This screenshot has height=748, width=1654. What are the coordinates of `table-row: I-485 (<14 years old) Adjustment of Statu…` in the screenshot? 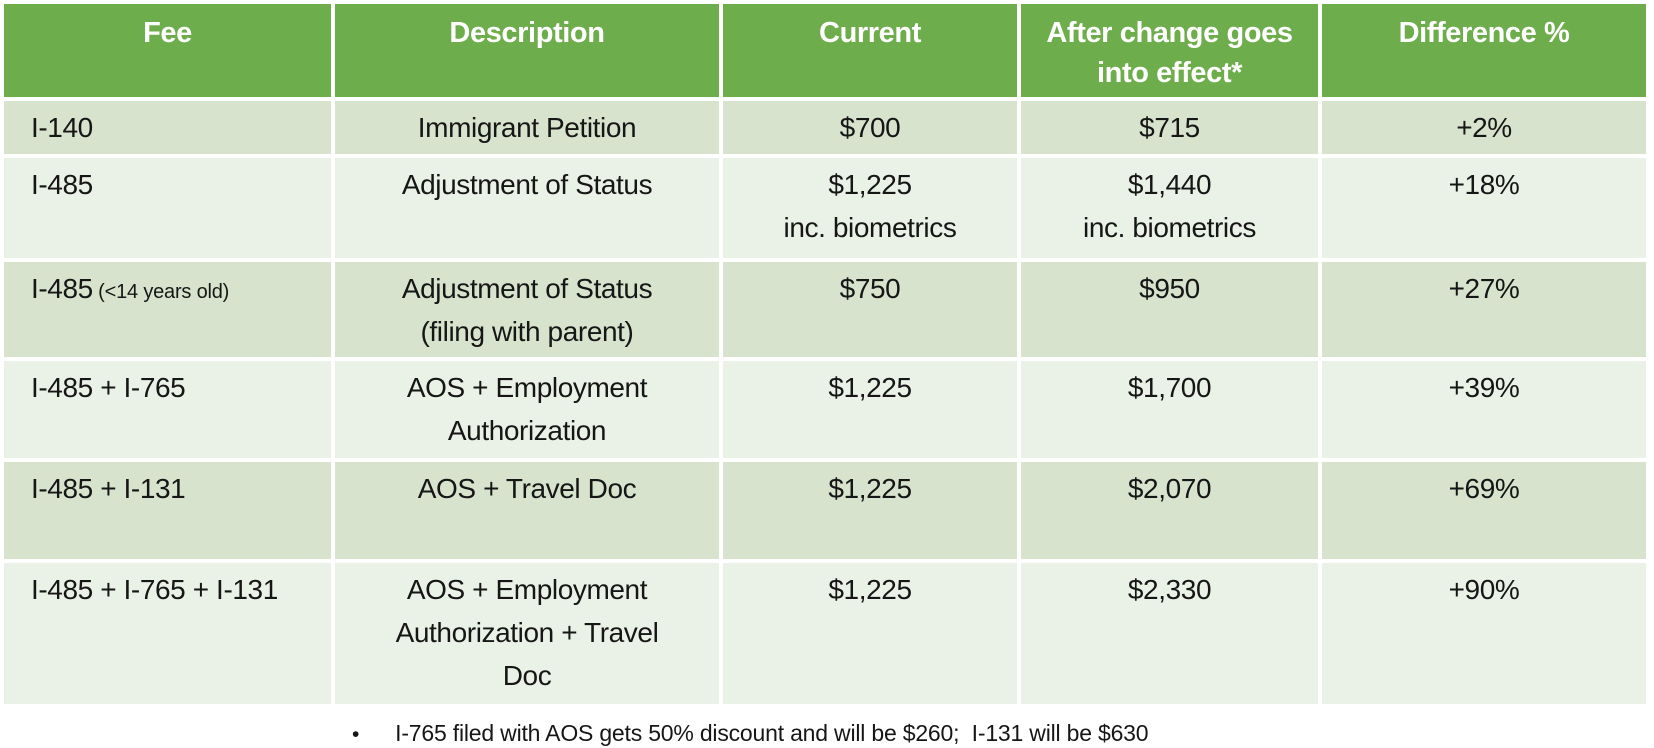 It's located at (825, 309).